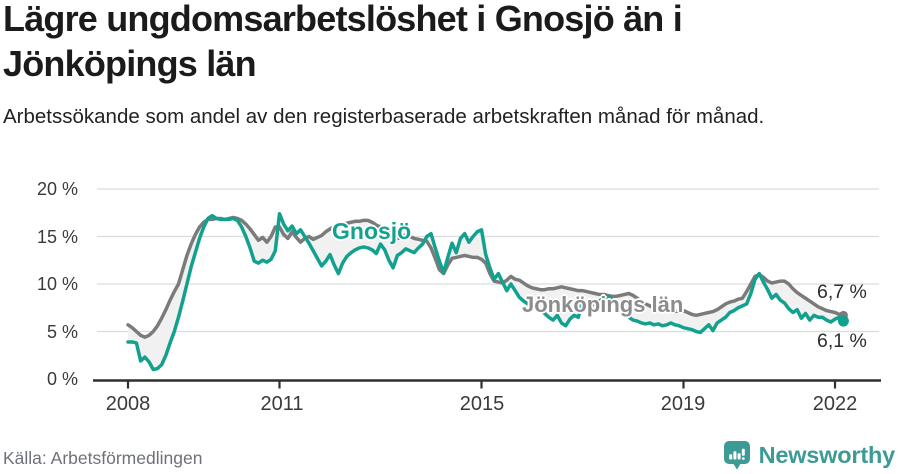  I want to click on newsworthy-chart-bubble-icon, so click(736, 455).